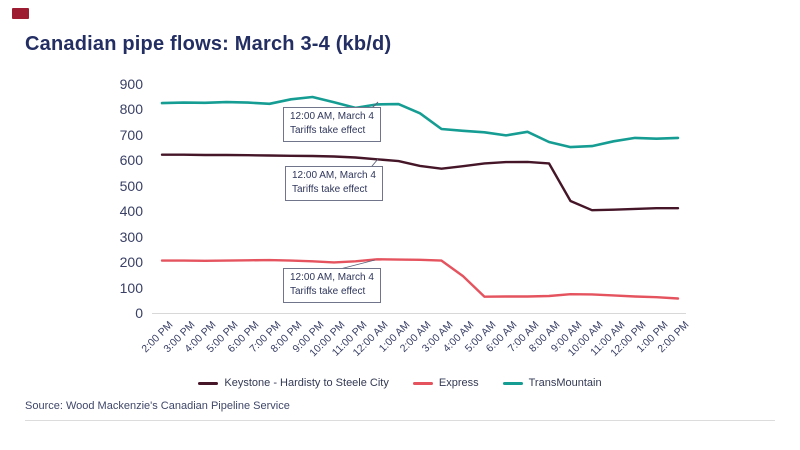  I want to click on series-line-transmountain, so click(420, 122).